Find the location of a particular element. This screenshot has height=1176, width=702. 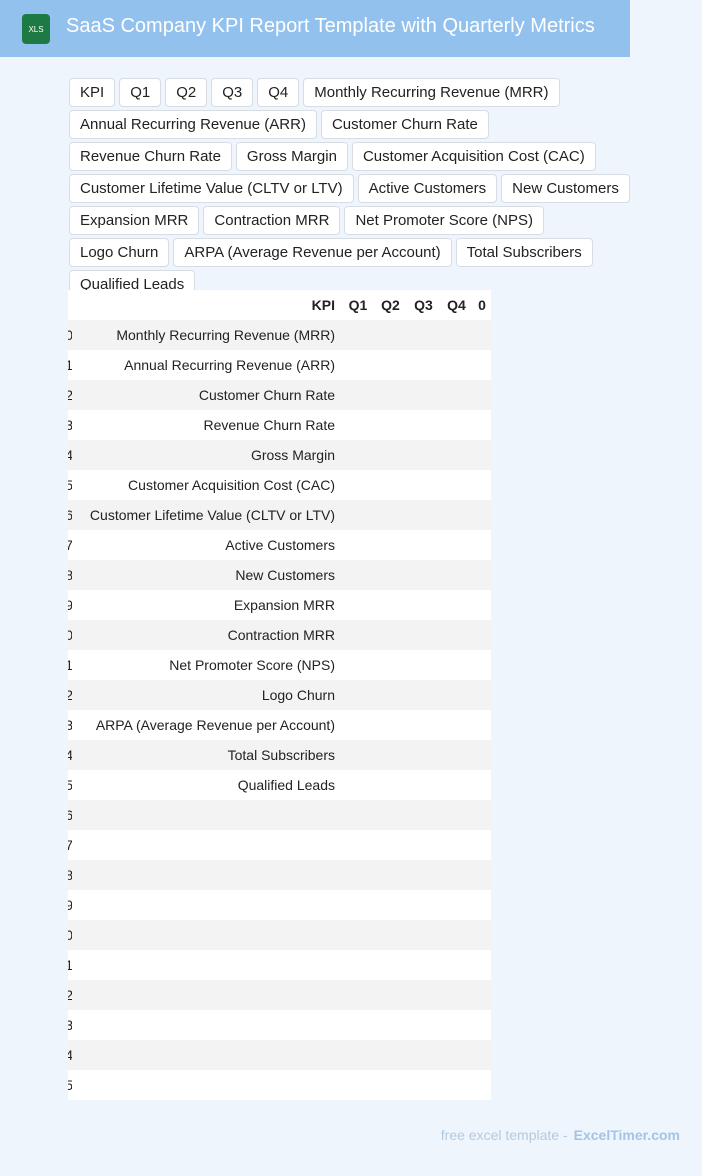

table-row: 10Contraction MRR is located at coordinates (279, 635).